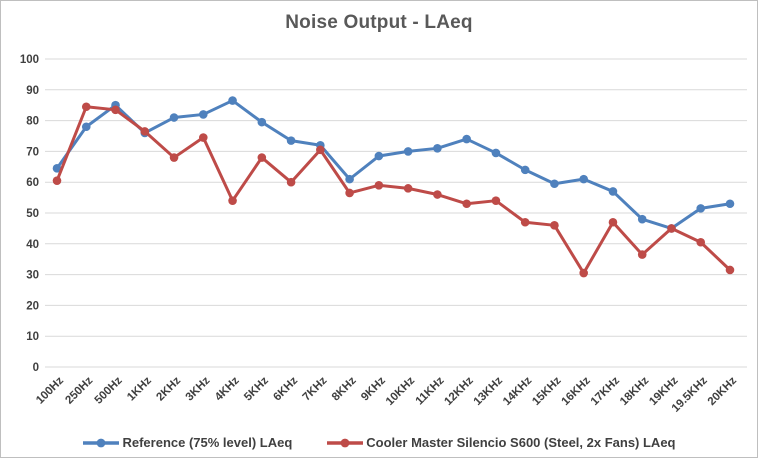 This screenshot has width=758, height=458. Describe the element at coordinates (50, 390) in the screenshot. I see `x-tick-label: 100Hz` at that location.